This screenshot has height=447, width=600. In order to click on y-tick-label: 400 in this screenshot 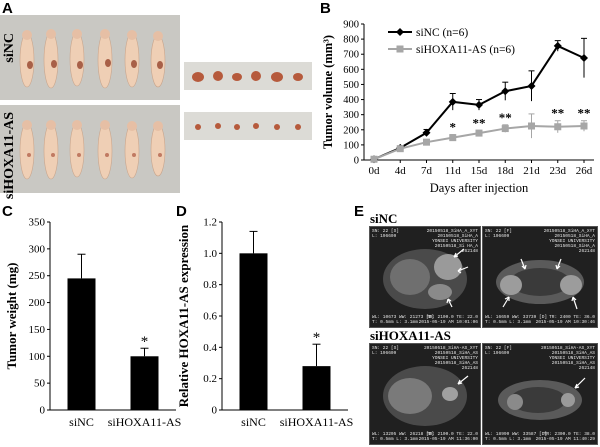, I will do `click(351, 100)`.